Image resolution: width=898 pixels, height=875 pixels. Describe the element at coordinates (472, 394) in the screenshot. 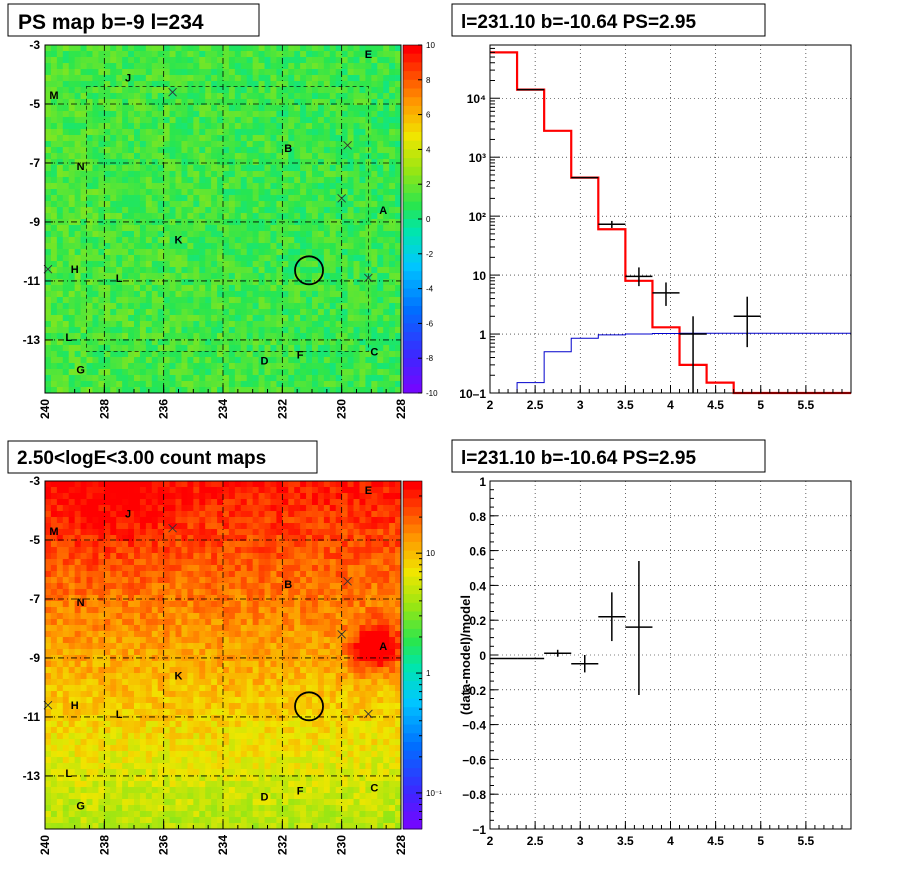

I see `y-tick-label: 10–1` at that location.